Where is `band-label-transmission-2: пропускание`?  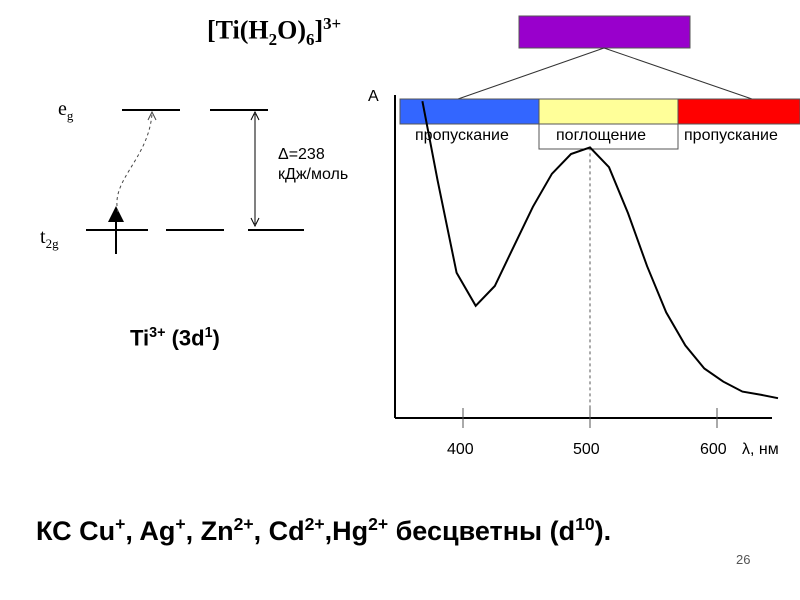 band-label-transmission-2: пропускание is located at coordinates (731, 135).